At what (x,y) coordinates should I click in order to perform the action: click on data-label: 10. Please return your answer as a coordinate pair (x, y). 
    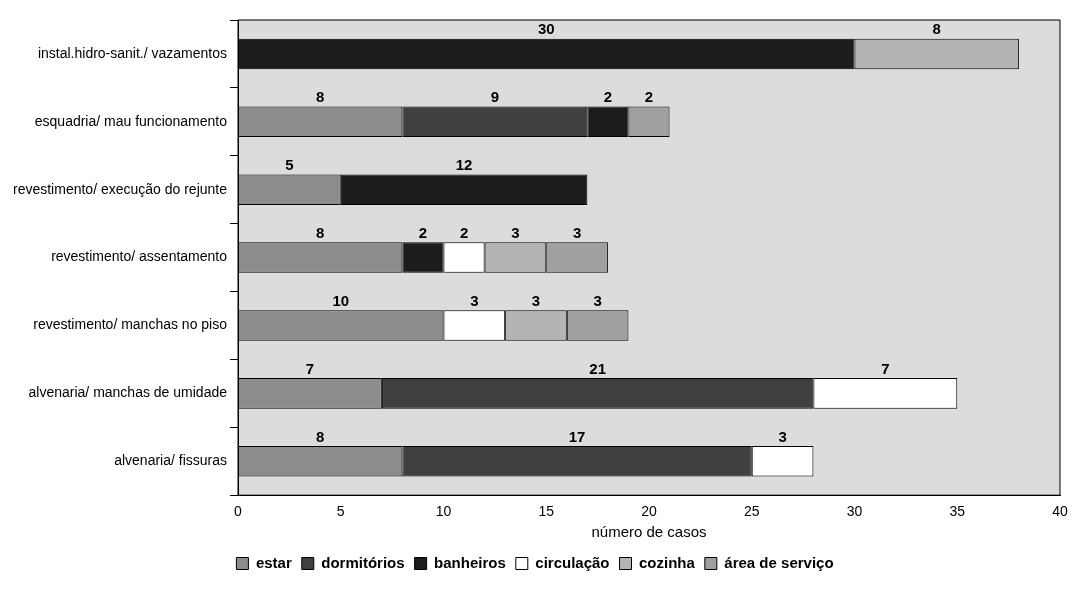
    Looking at the image, I should click on (341, 300).